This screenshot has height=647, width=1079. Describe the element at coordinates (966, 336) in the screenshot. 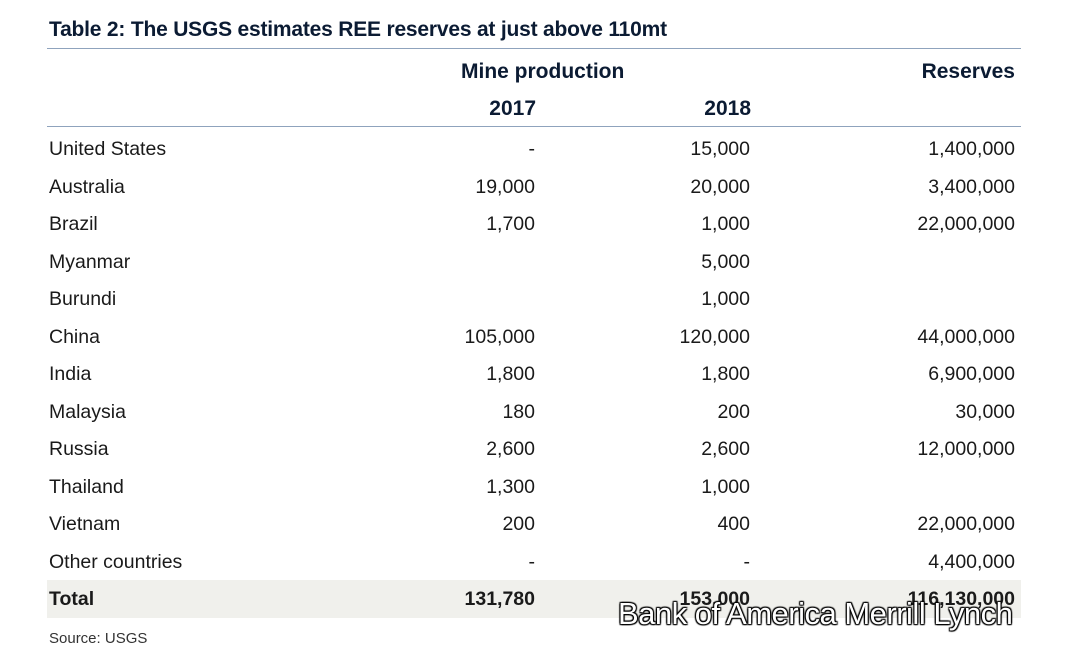

I see `cell-reserves: 44,000,000` at that location.